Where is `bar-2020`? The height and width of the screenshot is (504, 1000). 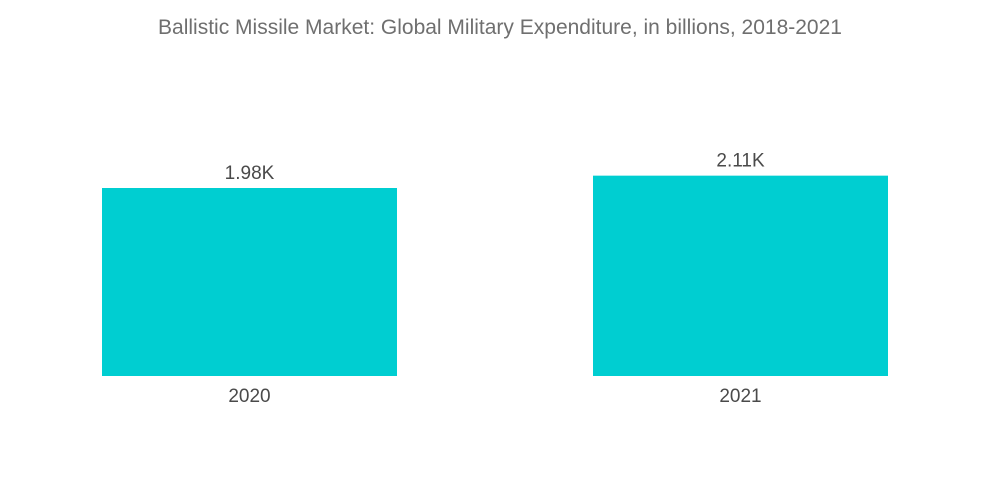
bar-2020 is located at coordinates (249, 282).